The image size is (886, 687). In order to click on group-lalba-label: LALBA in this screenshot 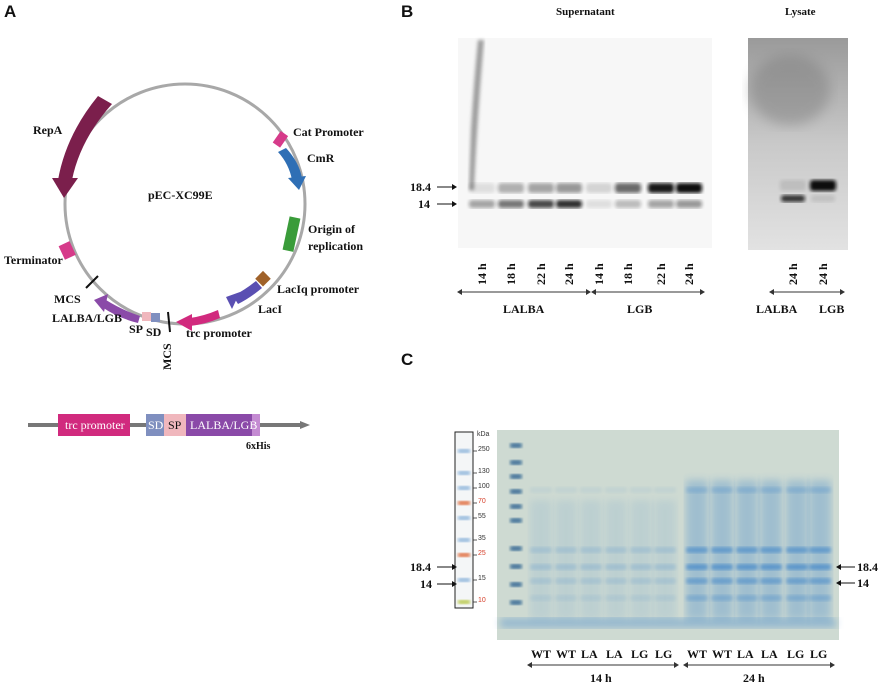, I will do `click(524, 309)`.